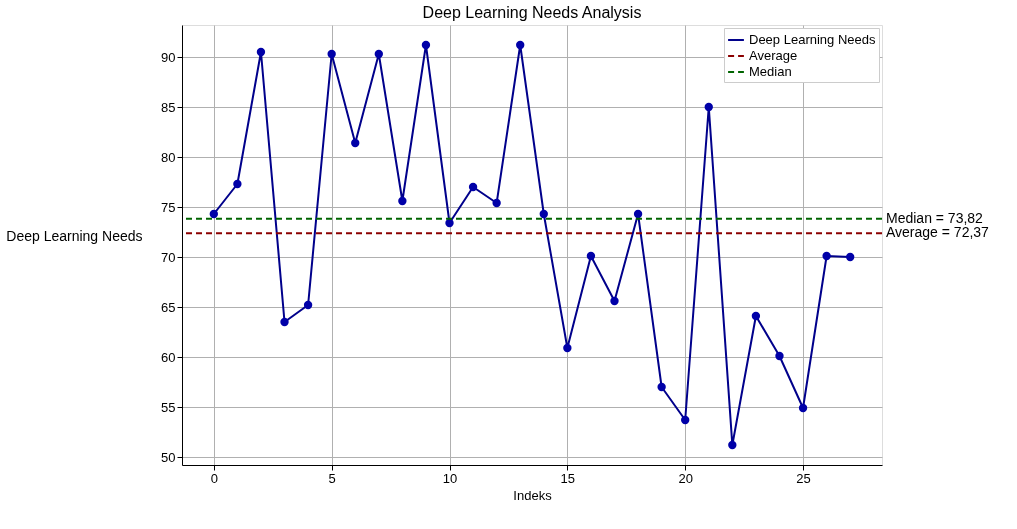  Describe the element at coordinates (168, 407) in the screenshot. I see `y-tick-label: 55` at that location.